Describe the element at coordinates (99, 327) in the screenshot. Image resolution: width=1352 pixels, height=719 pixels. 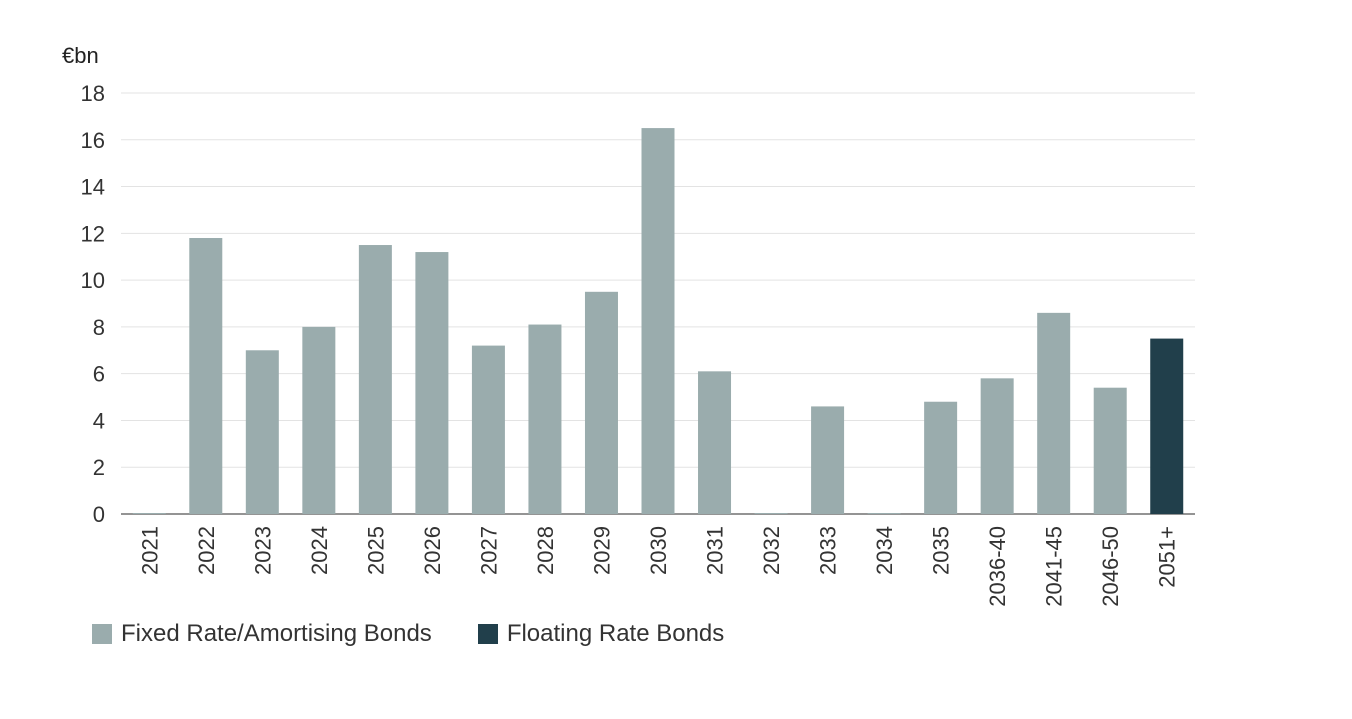
I see `y-tick-label: 8` at that location.